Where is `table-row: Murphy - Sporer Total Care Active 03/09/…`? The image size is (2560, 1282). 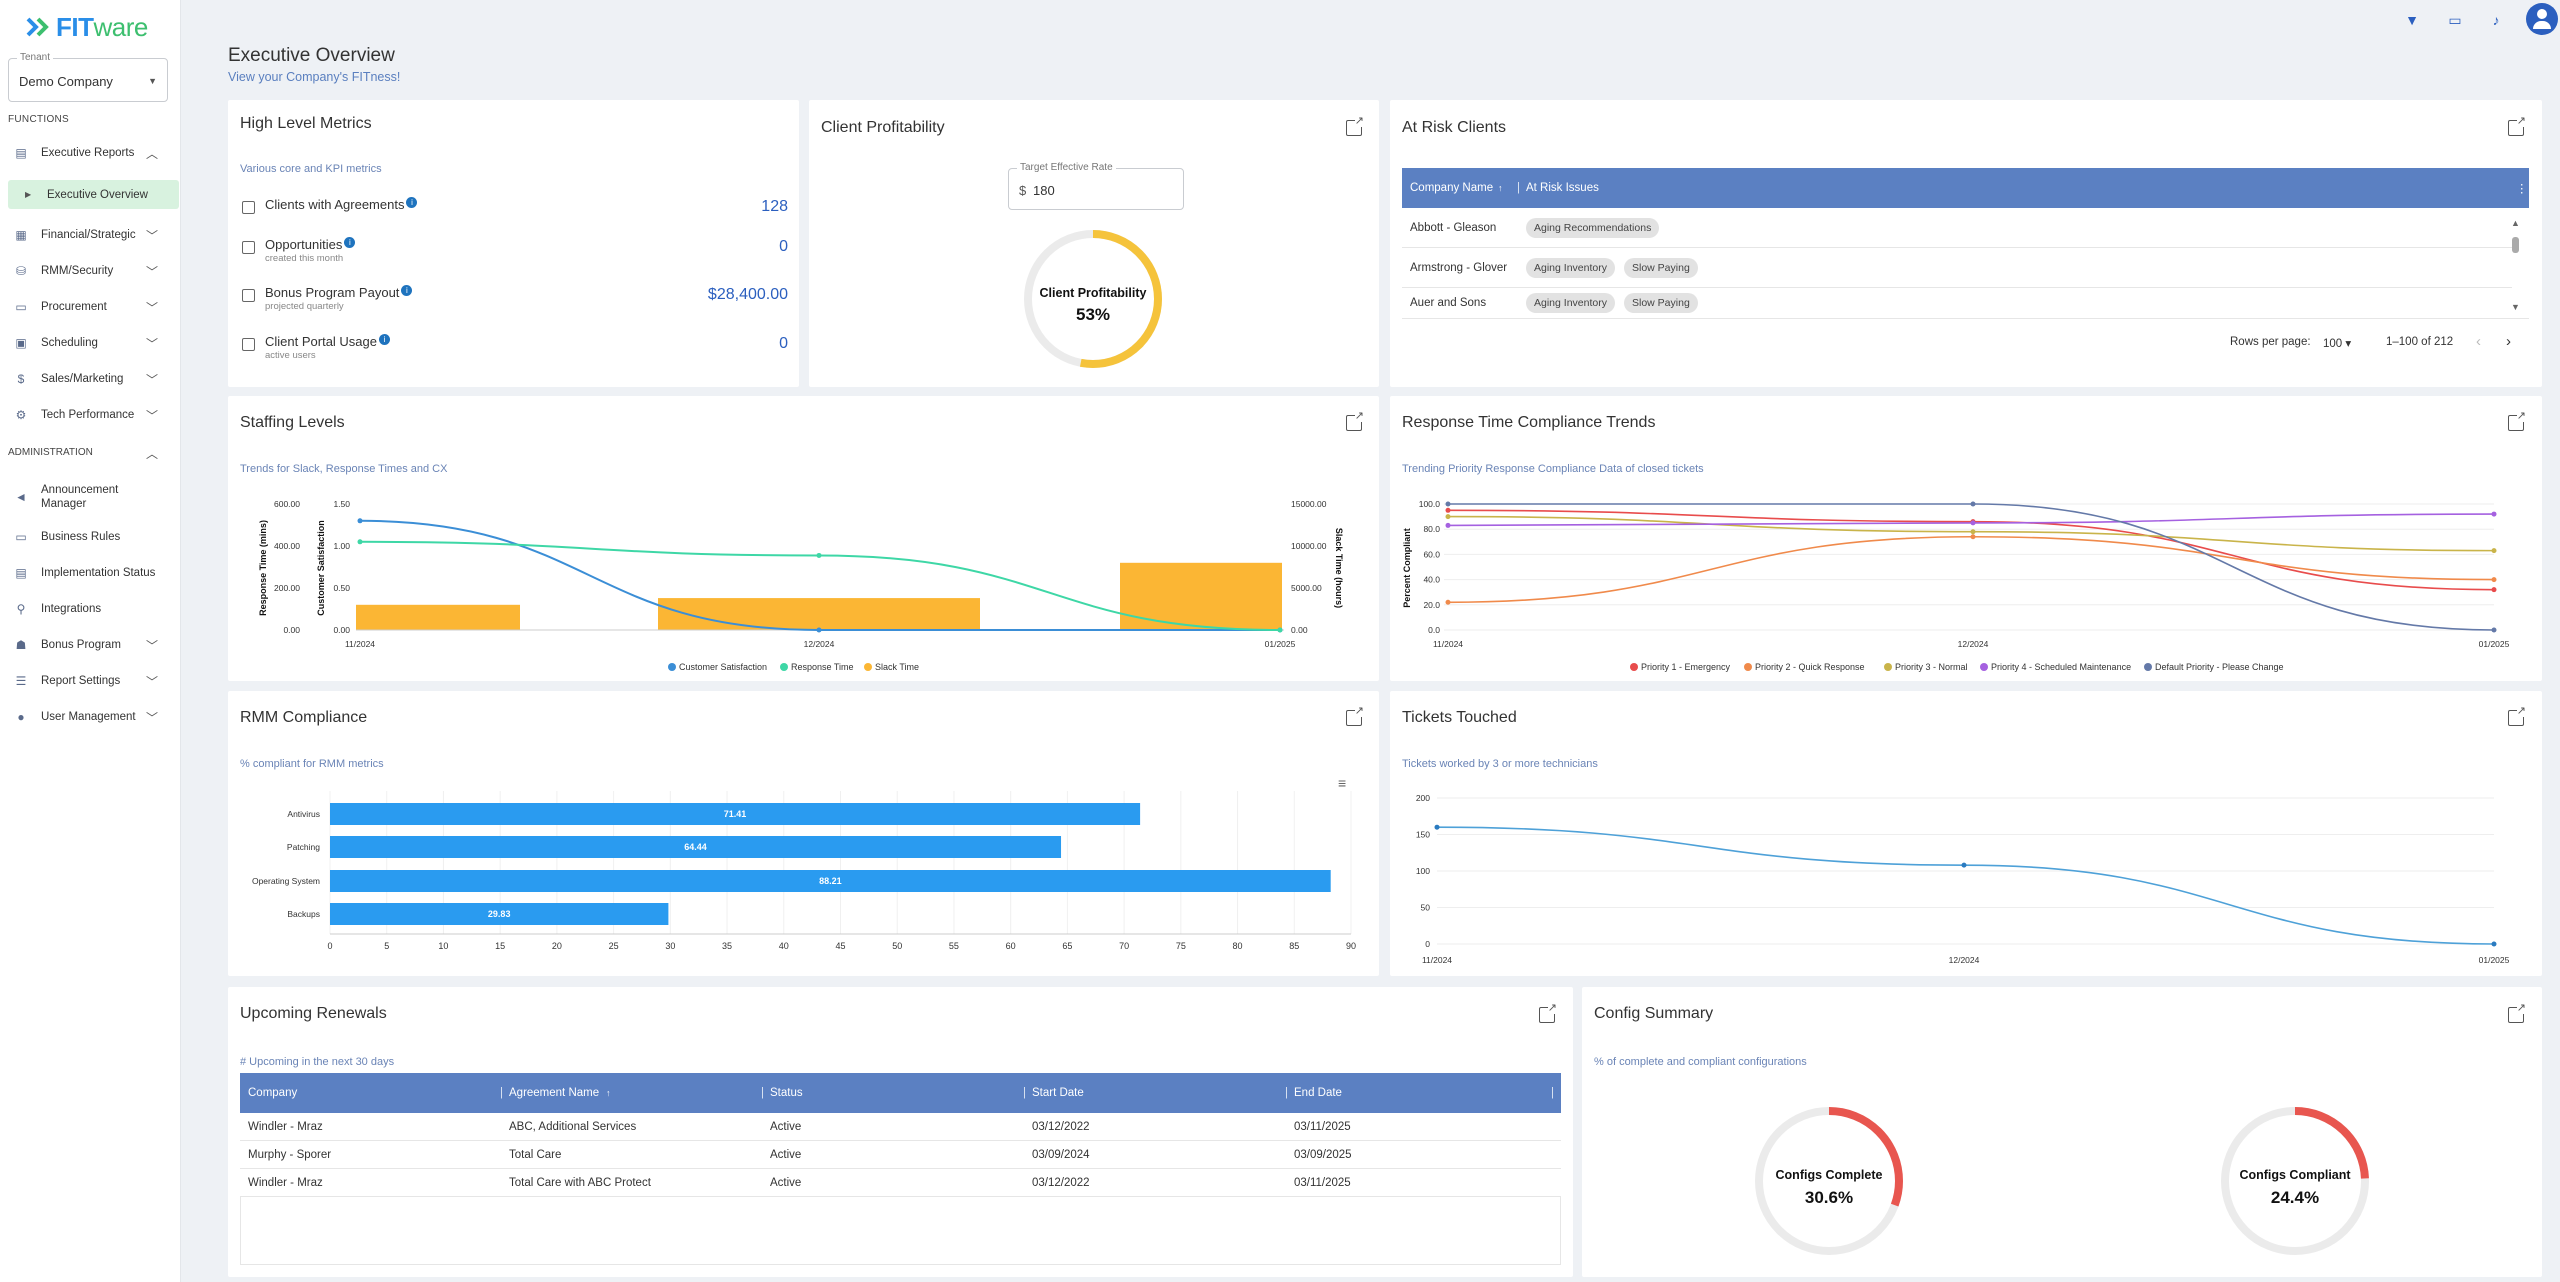
table-row: Murphy - Sporer Total Care Active 03/09/… is located at coordinates (900, 1155).